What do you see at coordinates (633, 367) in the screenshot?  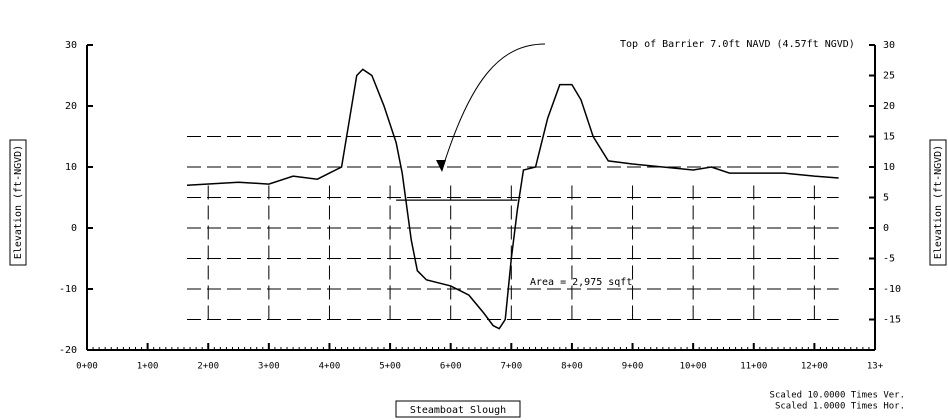 I see `x-tick-label: 9+00` at bounding box center [633, 367].